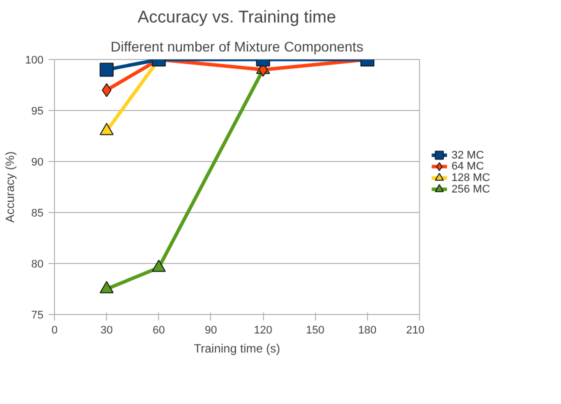  I want to click on chart-subtitle: Different number of Mixture Components, so click(237, 46).